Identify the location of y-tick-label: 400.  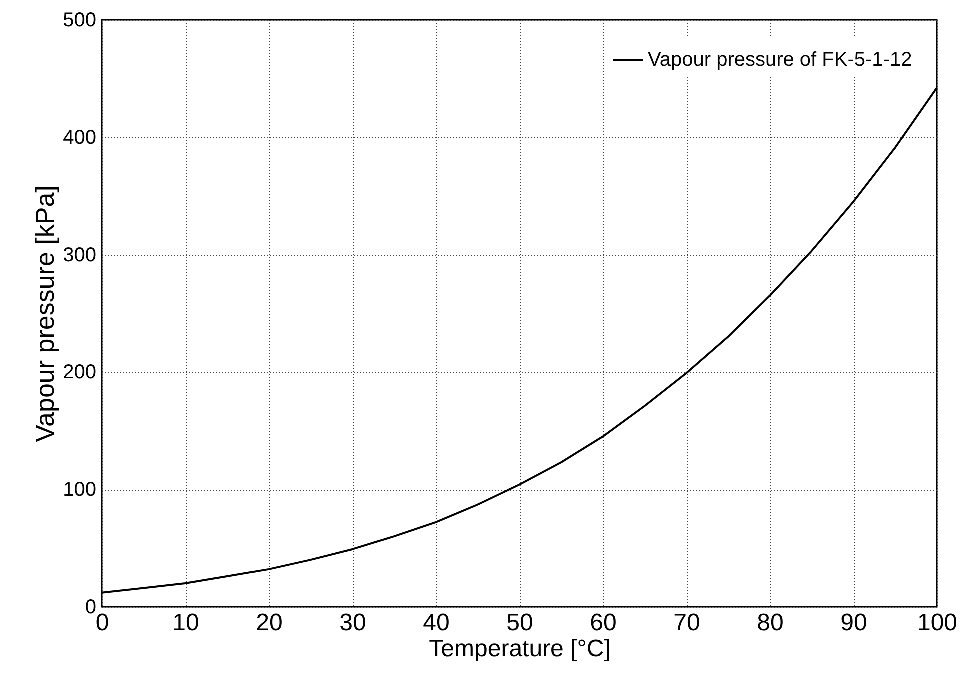
(79, 137).